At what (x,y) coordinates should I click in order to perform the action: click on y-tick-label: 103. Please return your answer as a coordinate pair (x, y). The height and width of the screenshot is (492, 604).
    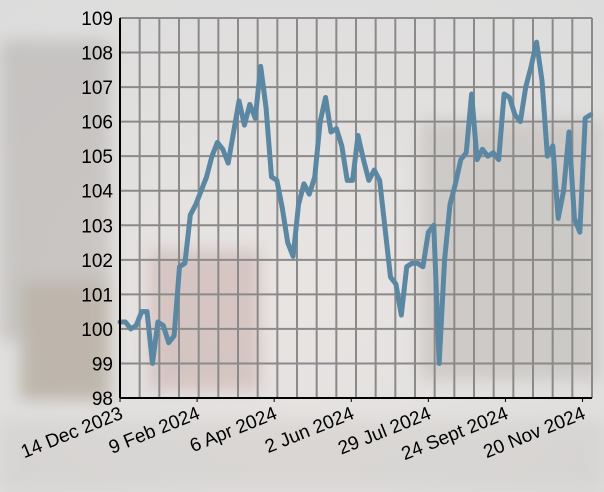
    Looking at the image, I should click on (97, 226).